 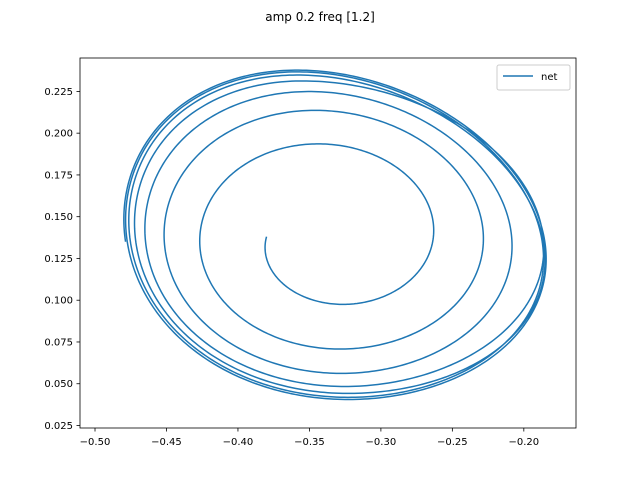 I want to click on x-tick-label: −0.20, so click(x=523, y=442).